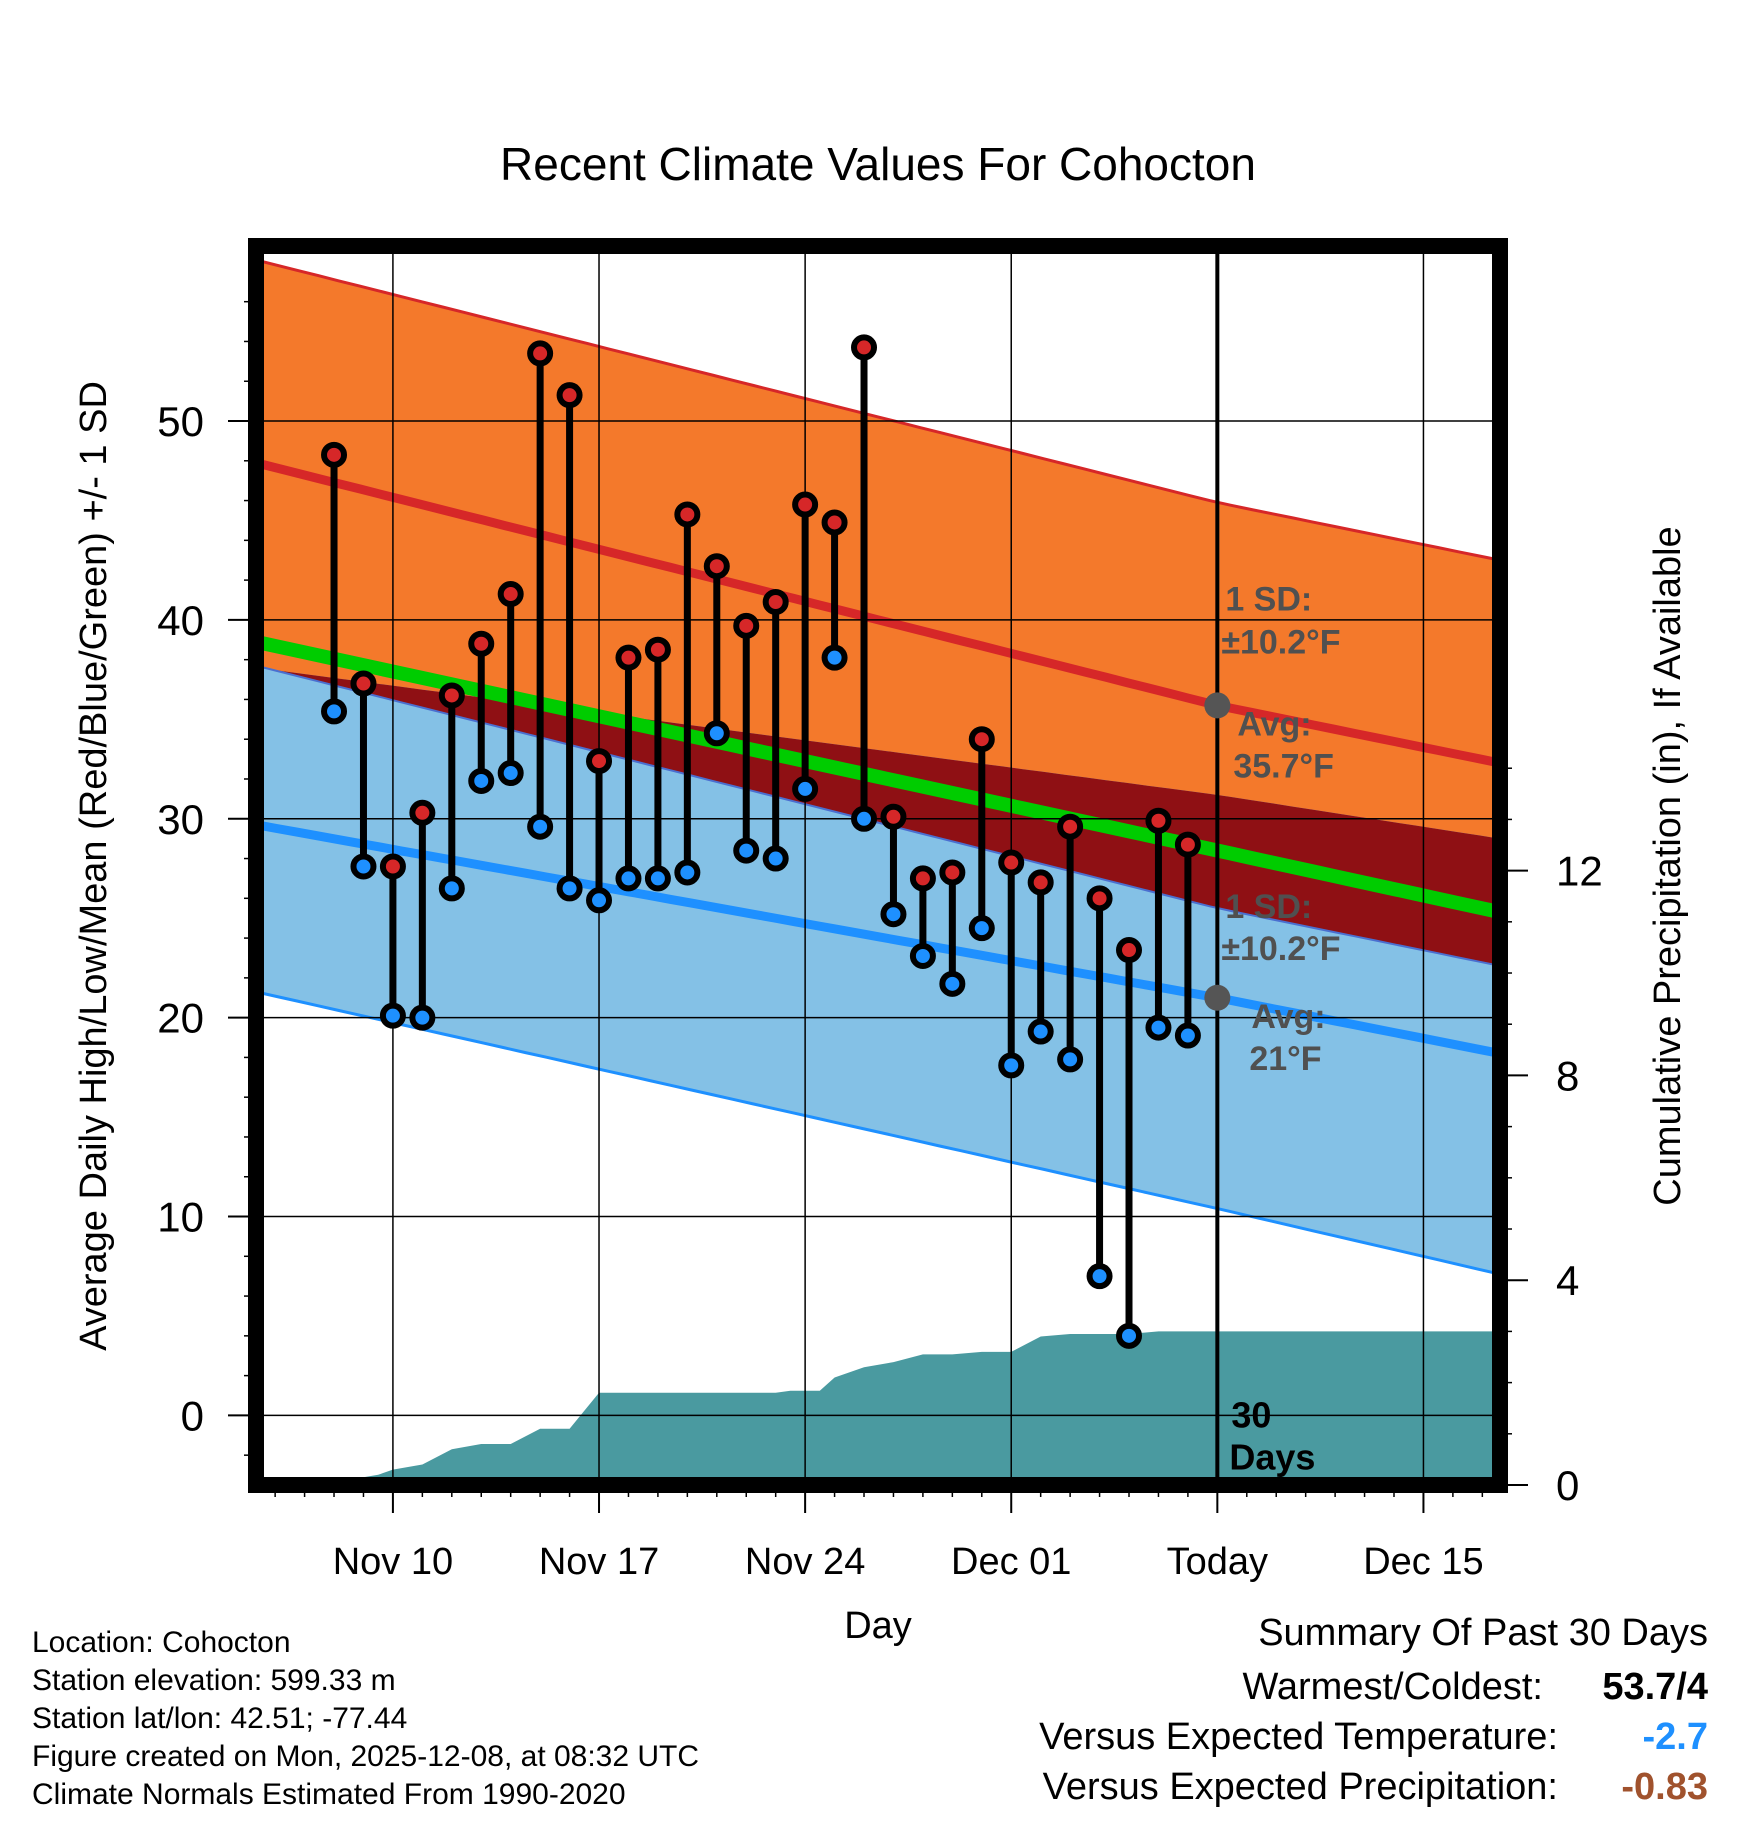 This screenshot has height=1828, width=1748. I want to click on info-latlon: Station lat/lon: 42.51; -77.44, so click(220, 1718).